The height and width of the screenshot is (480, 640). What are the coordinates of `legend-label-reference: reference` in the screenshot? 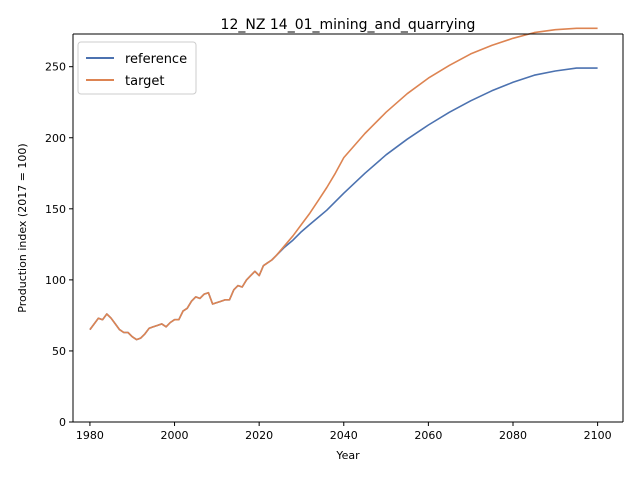 It's located at (156, 59).